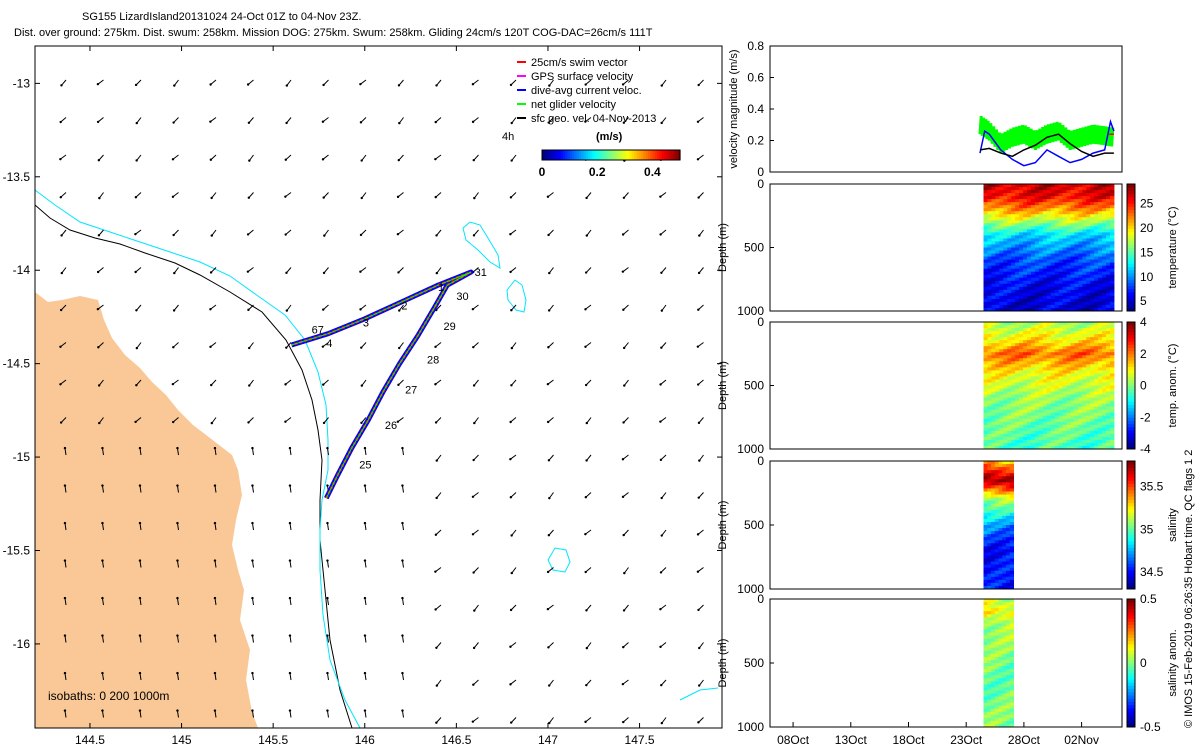 The image size is (1200, 750). Describe the element at coordinates (1143, 322) in the screenshot. I see `colorbar-tick-label: 4` at that location.